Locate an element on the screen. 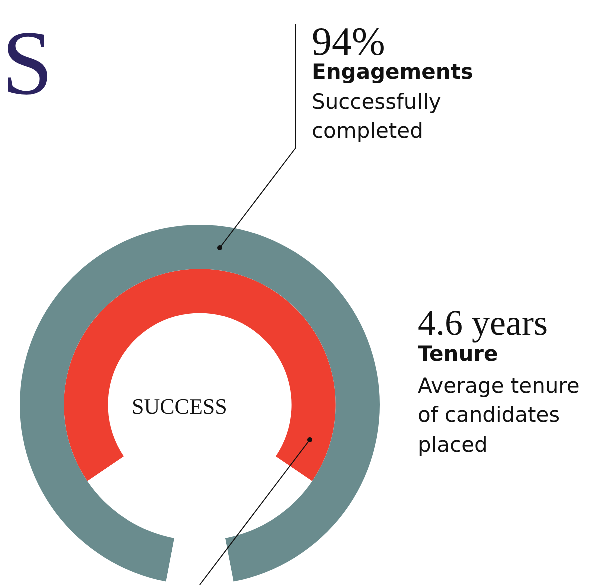  text: SUCCESS is located at coordinates (180, 407).